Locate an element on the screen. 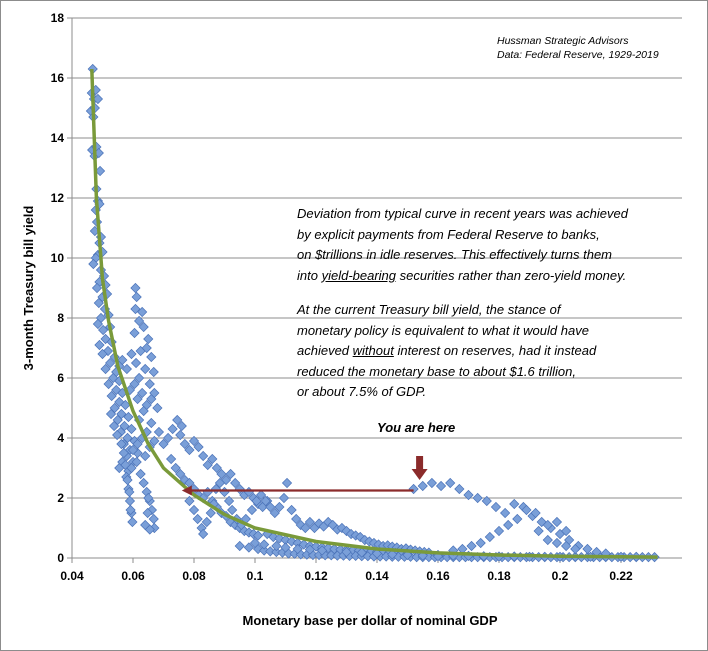  x-tick-label: 0.04 is located at coordinates (72, 576).